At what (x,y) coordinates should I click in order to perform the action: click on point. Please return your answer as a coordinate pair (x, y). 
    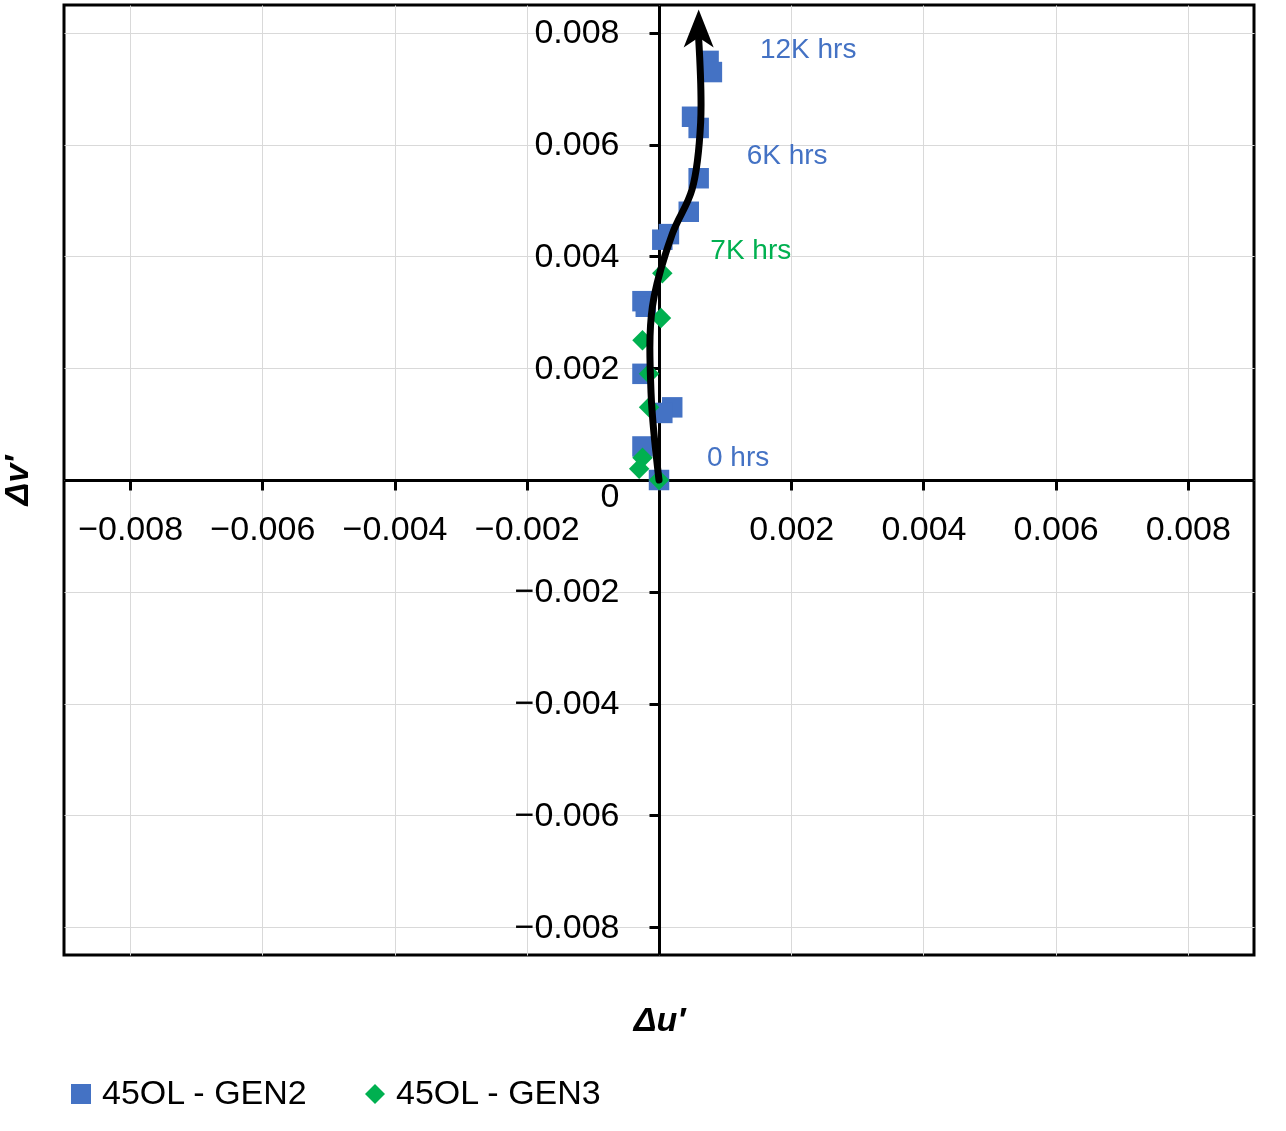
    Looking at the image, I should click on (639, 469).